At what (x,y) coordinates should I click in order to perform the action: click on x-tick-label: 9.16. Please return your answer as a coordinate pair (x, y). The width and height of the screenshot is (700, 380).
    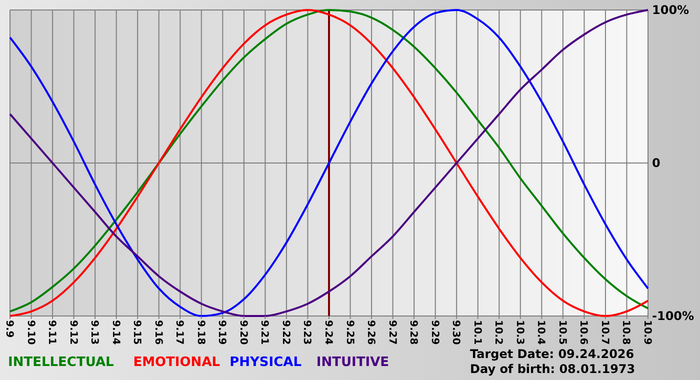
    Looking at the image, I should click on (158, 332).